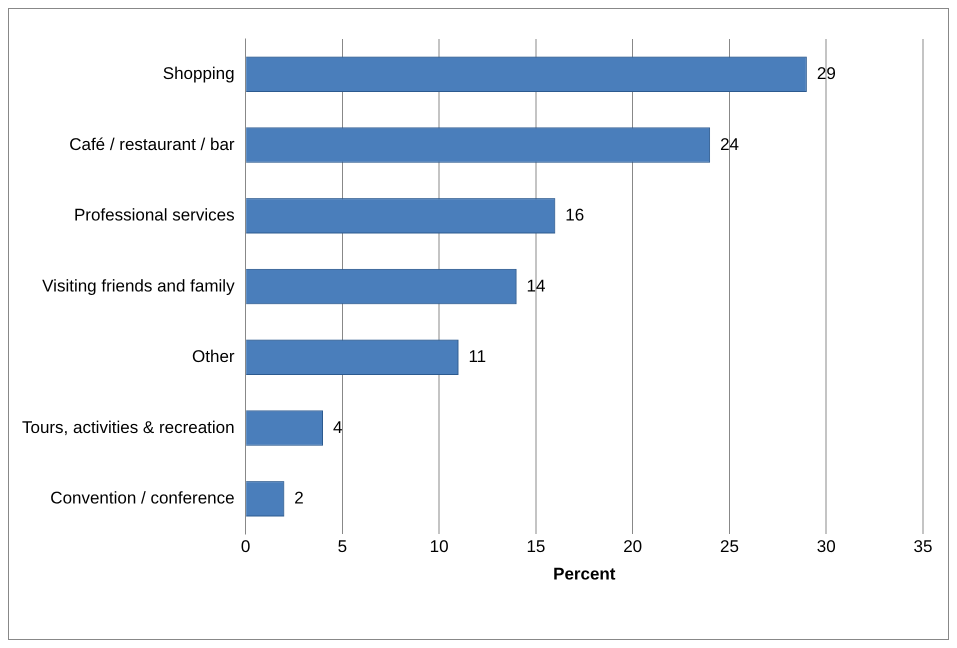 The width and height of the screenshot is (957, 648). I want to click on data-label: 24, so click(730, 144).